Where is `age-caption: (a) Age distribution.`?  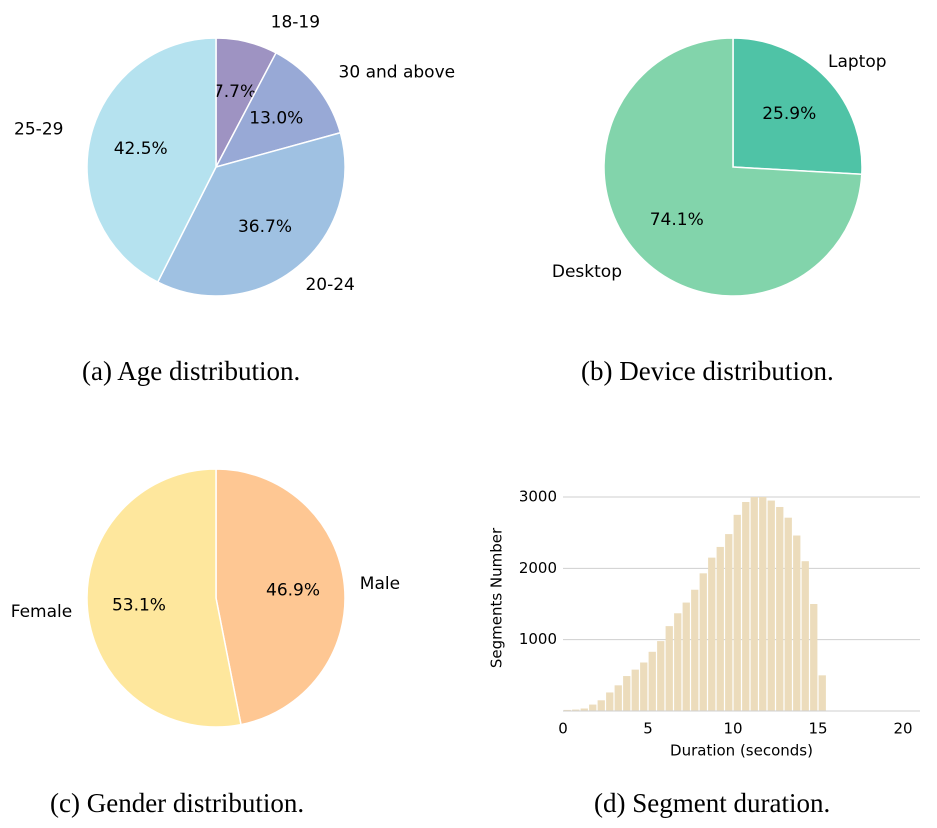
age-caption: (a) Age distribution. is located at coordinates (191, 371).